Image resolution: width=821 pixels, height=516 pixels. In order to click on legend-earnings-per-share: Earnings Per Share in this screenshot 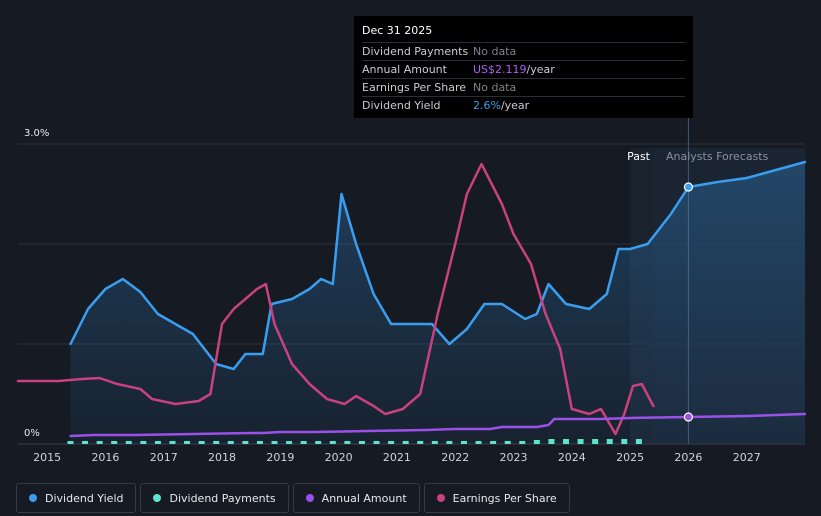, I will do `click(496, 498)`.